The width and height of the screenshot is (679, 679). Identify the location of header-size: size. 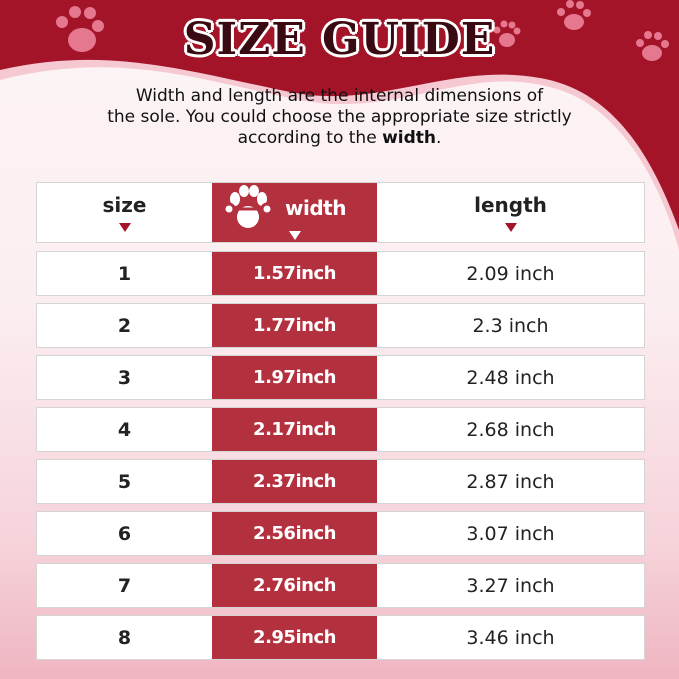
(124, 212).